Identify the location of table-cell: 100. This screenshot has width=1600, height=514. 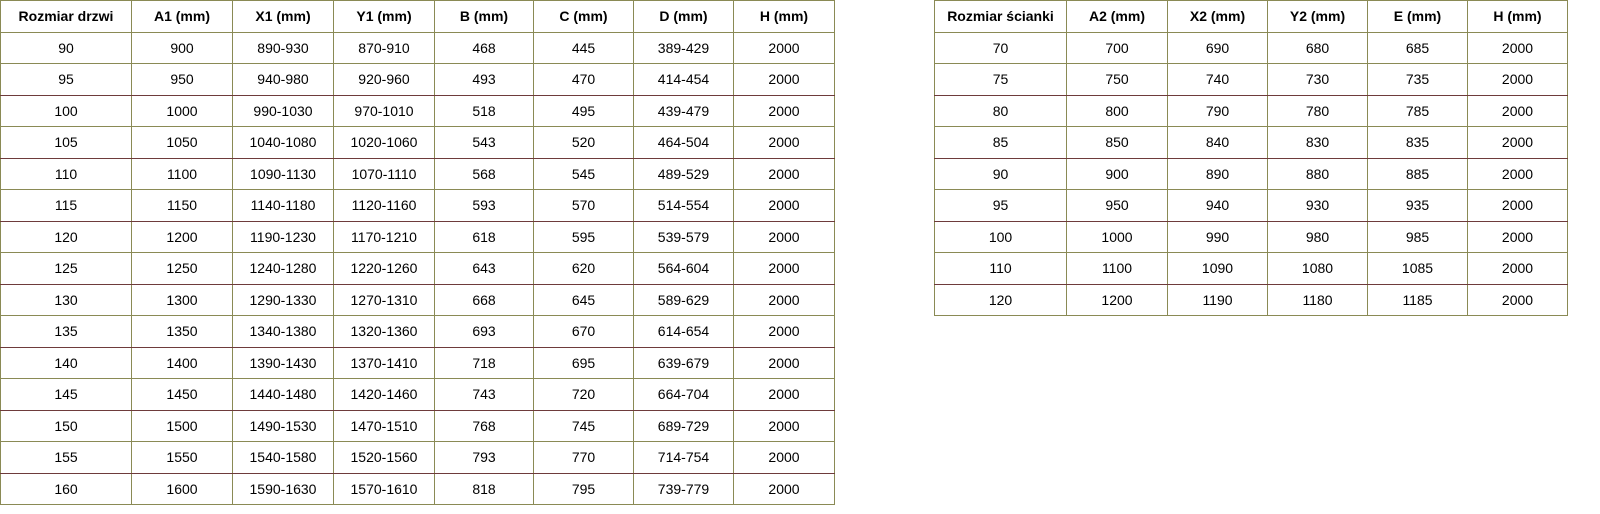
(66, 110).